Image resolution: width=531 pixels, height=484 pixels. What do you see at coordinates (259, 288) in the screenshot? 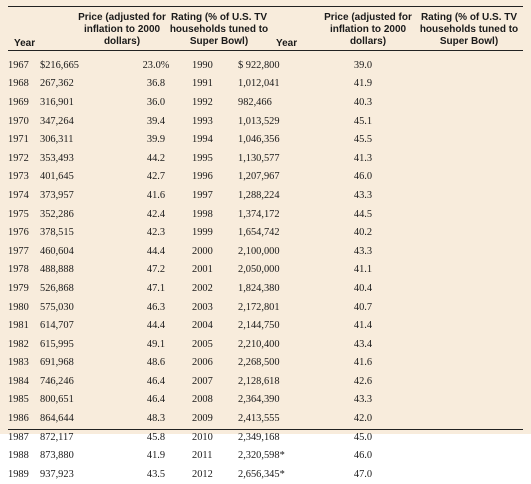
I see `table-cell-p2: 1,824,380` at bounding box center [259, 288].